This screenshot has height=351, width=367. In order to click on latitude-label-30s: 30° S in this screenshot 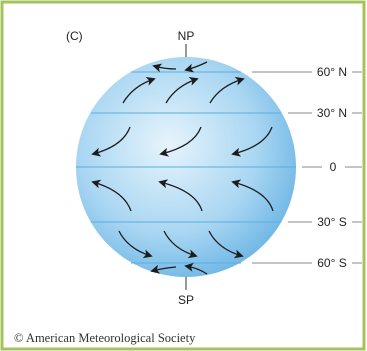, I will do `click(331, 222)`.